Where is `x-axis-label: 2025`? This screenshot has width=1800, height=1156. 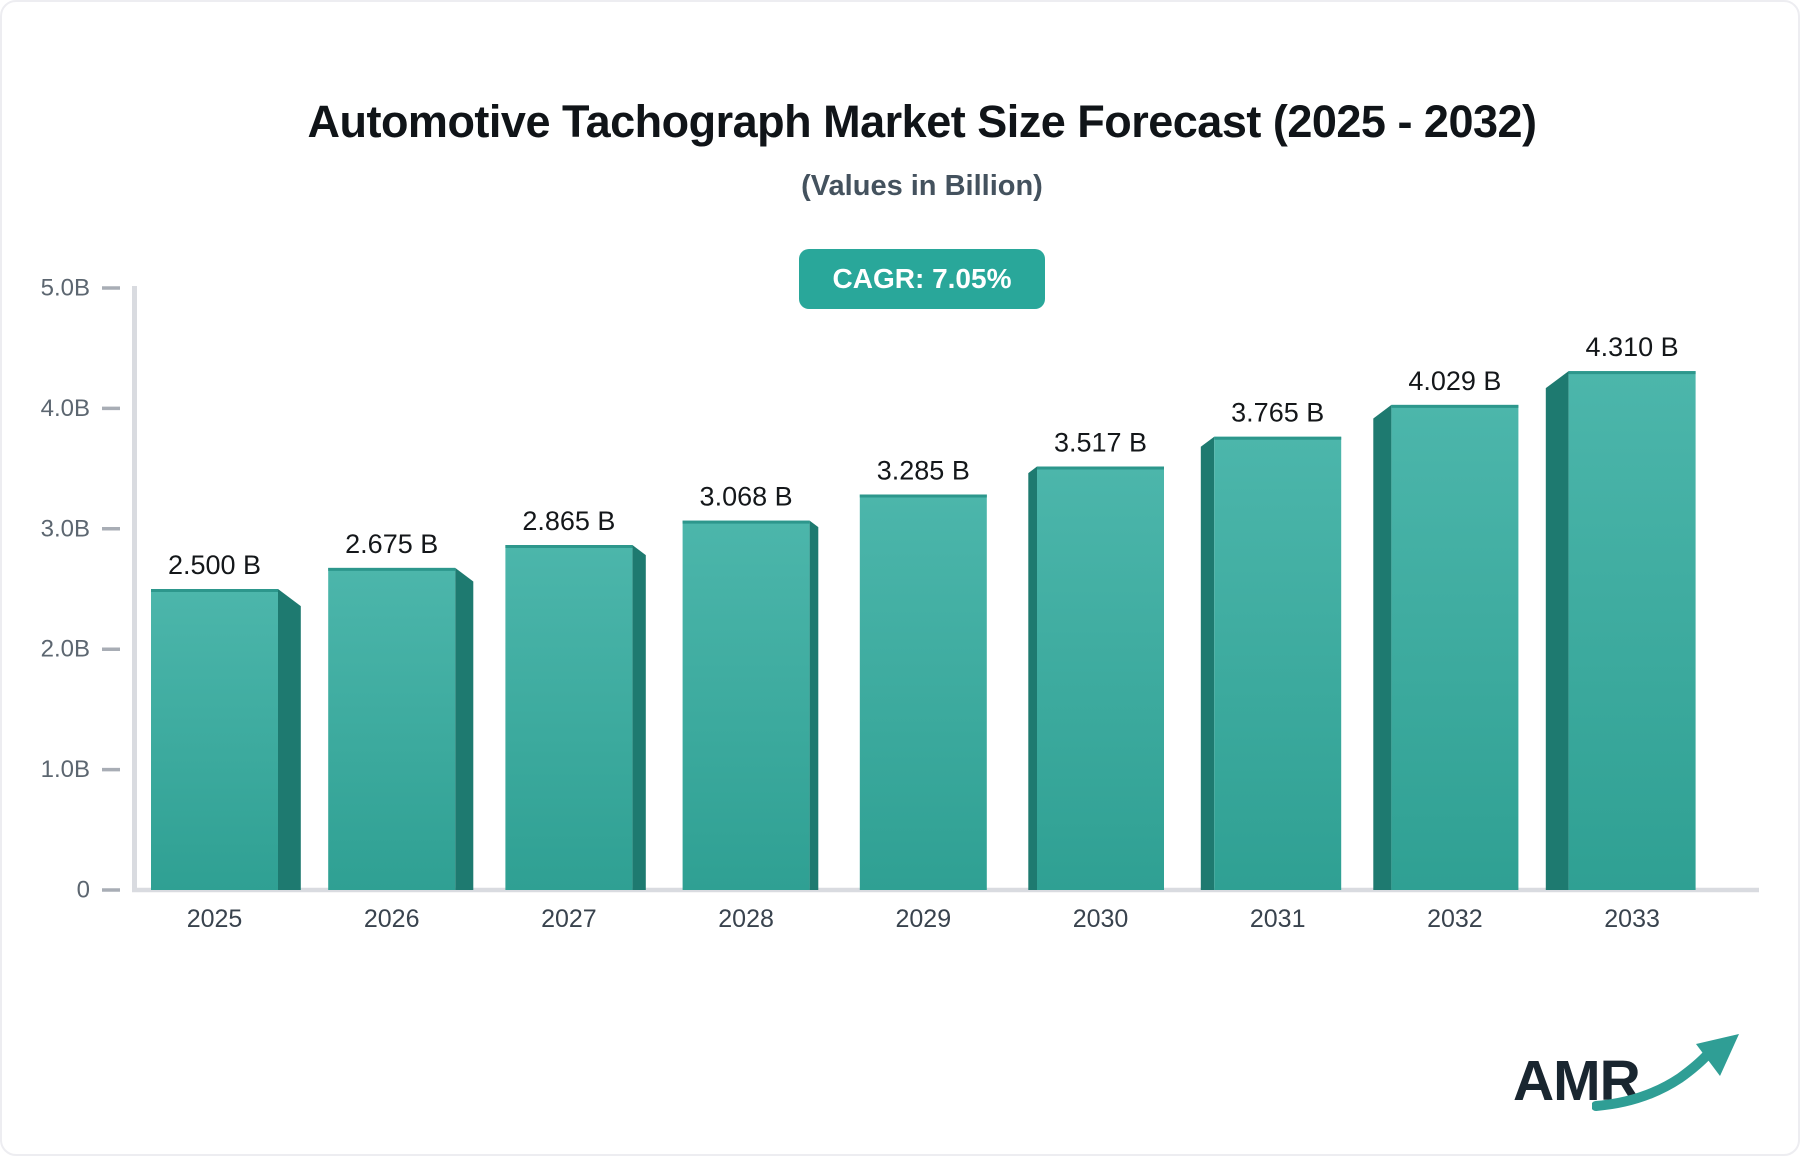 x-axis-label: 2025 is located at coordinates (215, 919).